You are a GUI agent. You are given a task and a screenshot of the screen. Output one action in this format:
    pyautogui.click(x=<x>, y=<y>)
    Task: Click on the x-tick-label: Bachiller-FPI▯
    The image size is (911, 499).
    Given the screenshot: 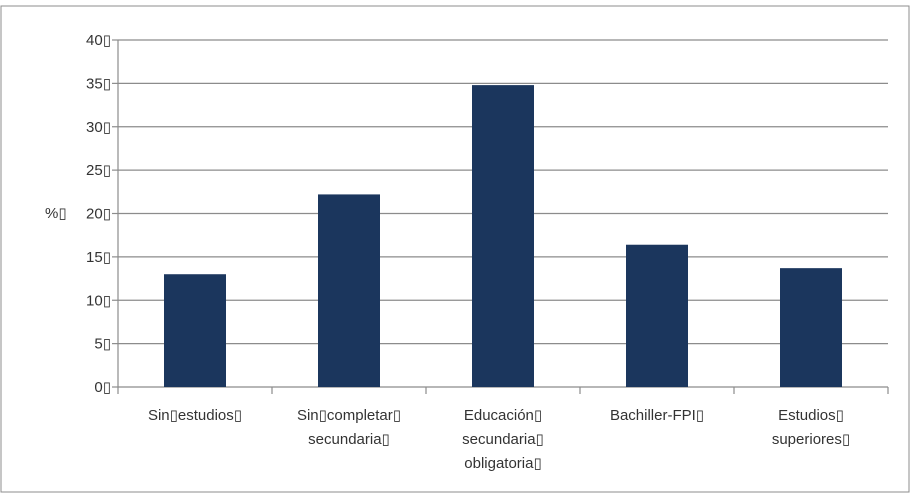 What is the action you would take?
    pyautogui.click(x=657, y=415)
    